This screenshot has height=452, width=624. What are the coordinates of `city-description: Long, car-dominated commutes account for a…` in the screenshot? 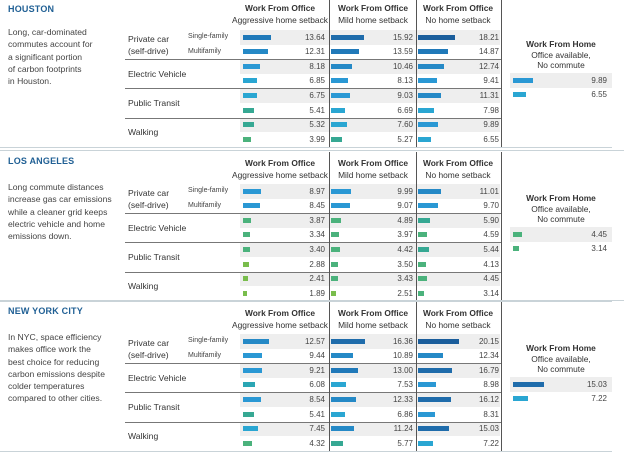 It's located at (50, 56).